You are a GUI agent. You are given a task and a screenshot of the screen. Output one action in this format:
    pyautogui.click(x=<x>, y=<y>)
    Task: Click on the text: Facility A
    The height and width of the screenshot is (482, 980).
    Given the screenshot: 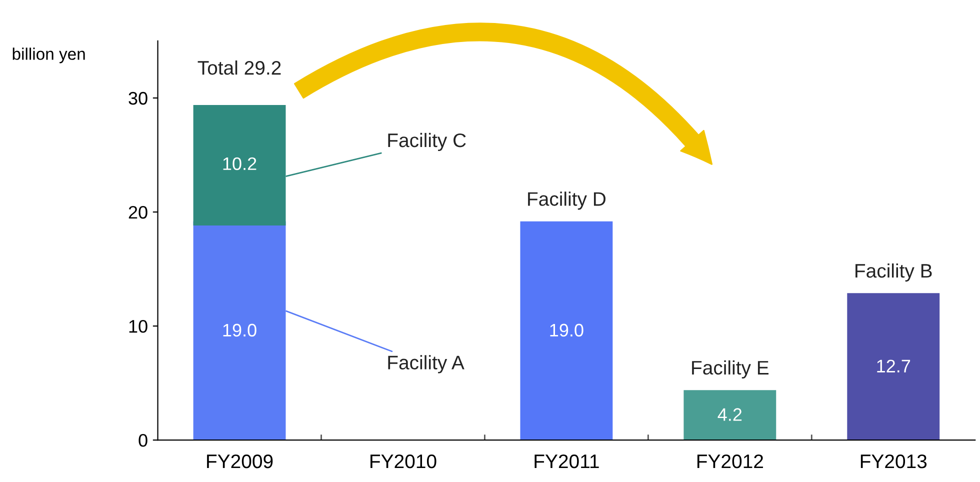 What is the action you would take?
    pyautogui.click(x=426, y=364)
    